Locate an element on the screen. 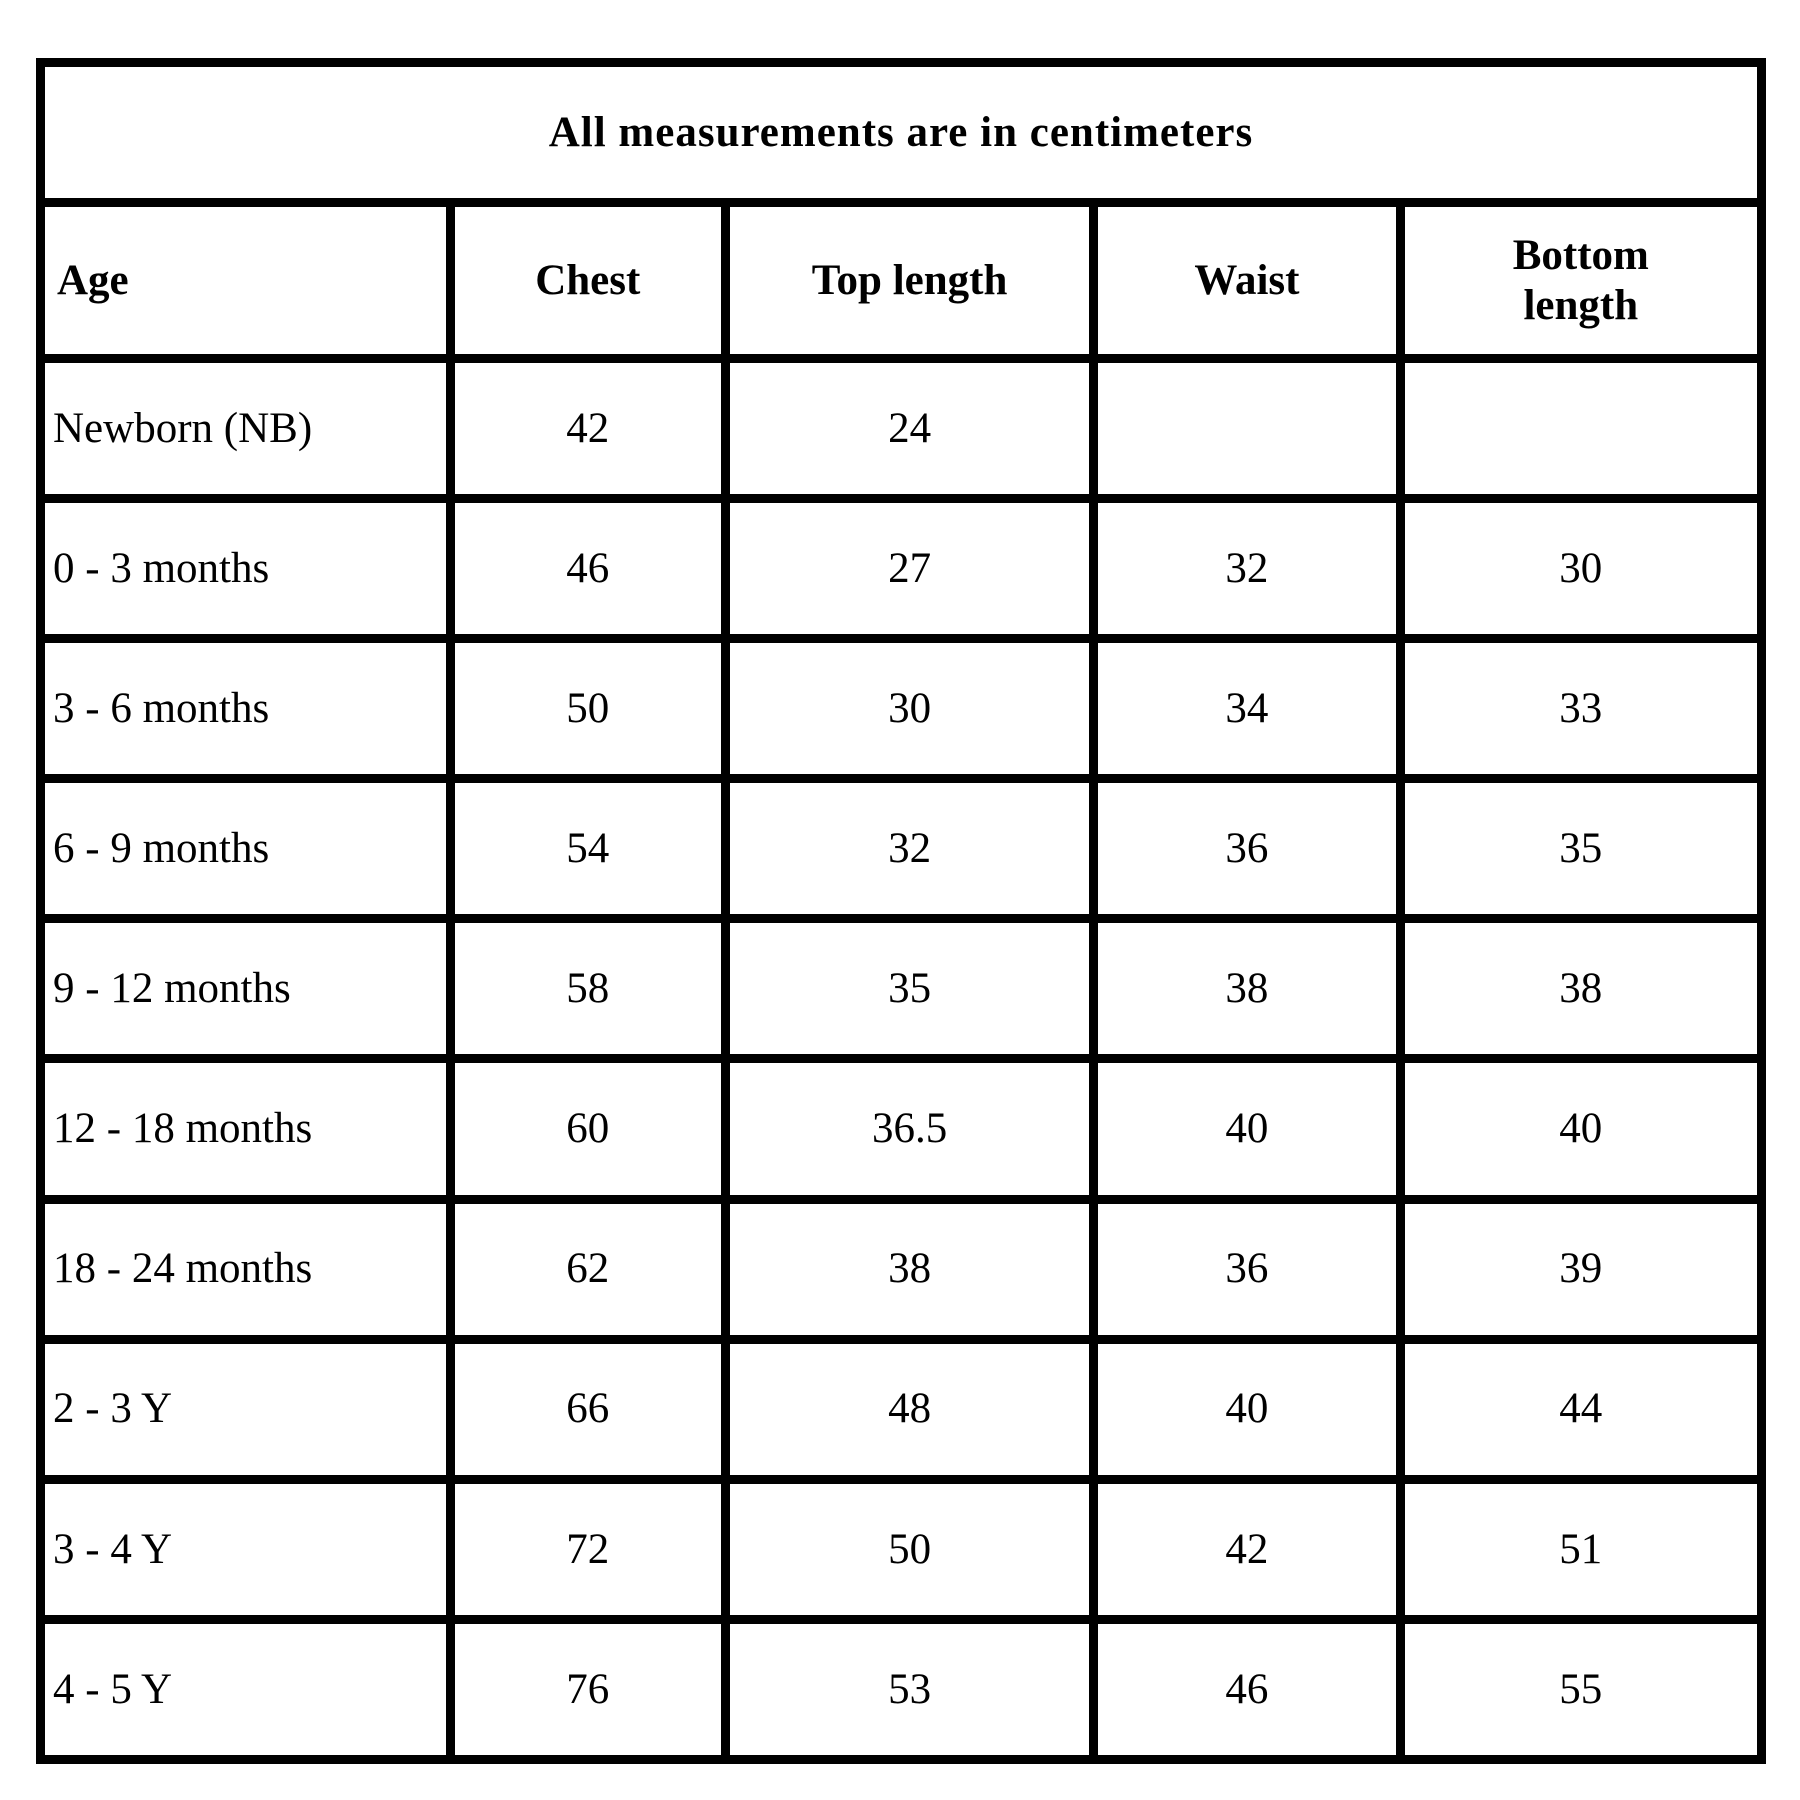  column-header-bottom-length-label: Bottom length is located at coordinates (1580, 280).